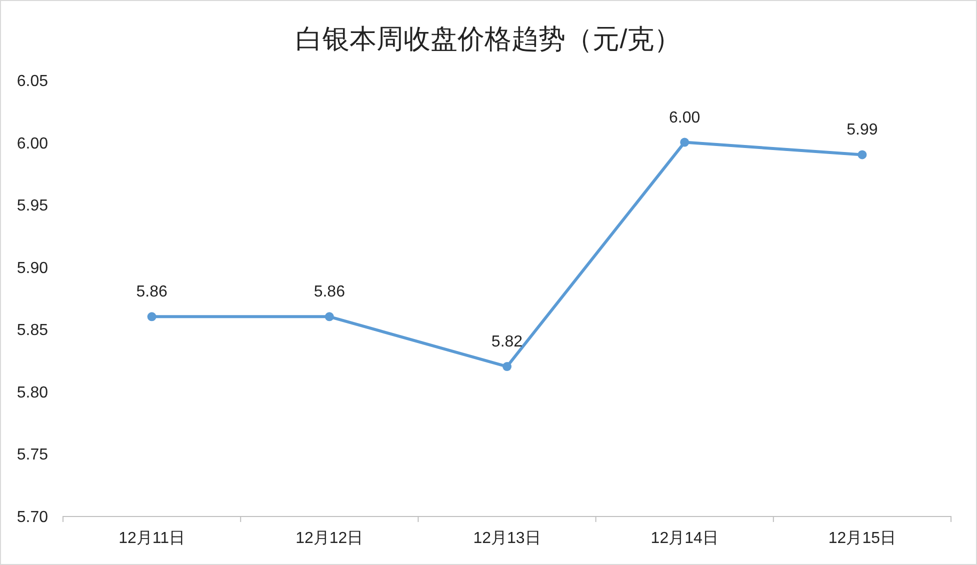  Describe the element at coordinates (32, 81) in the screenshot. I see `y-tick-label: 6.05` at that location.